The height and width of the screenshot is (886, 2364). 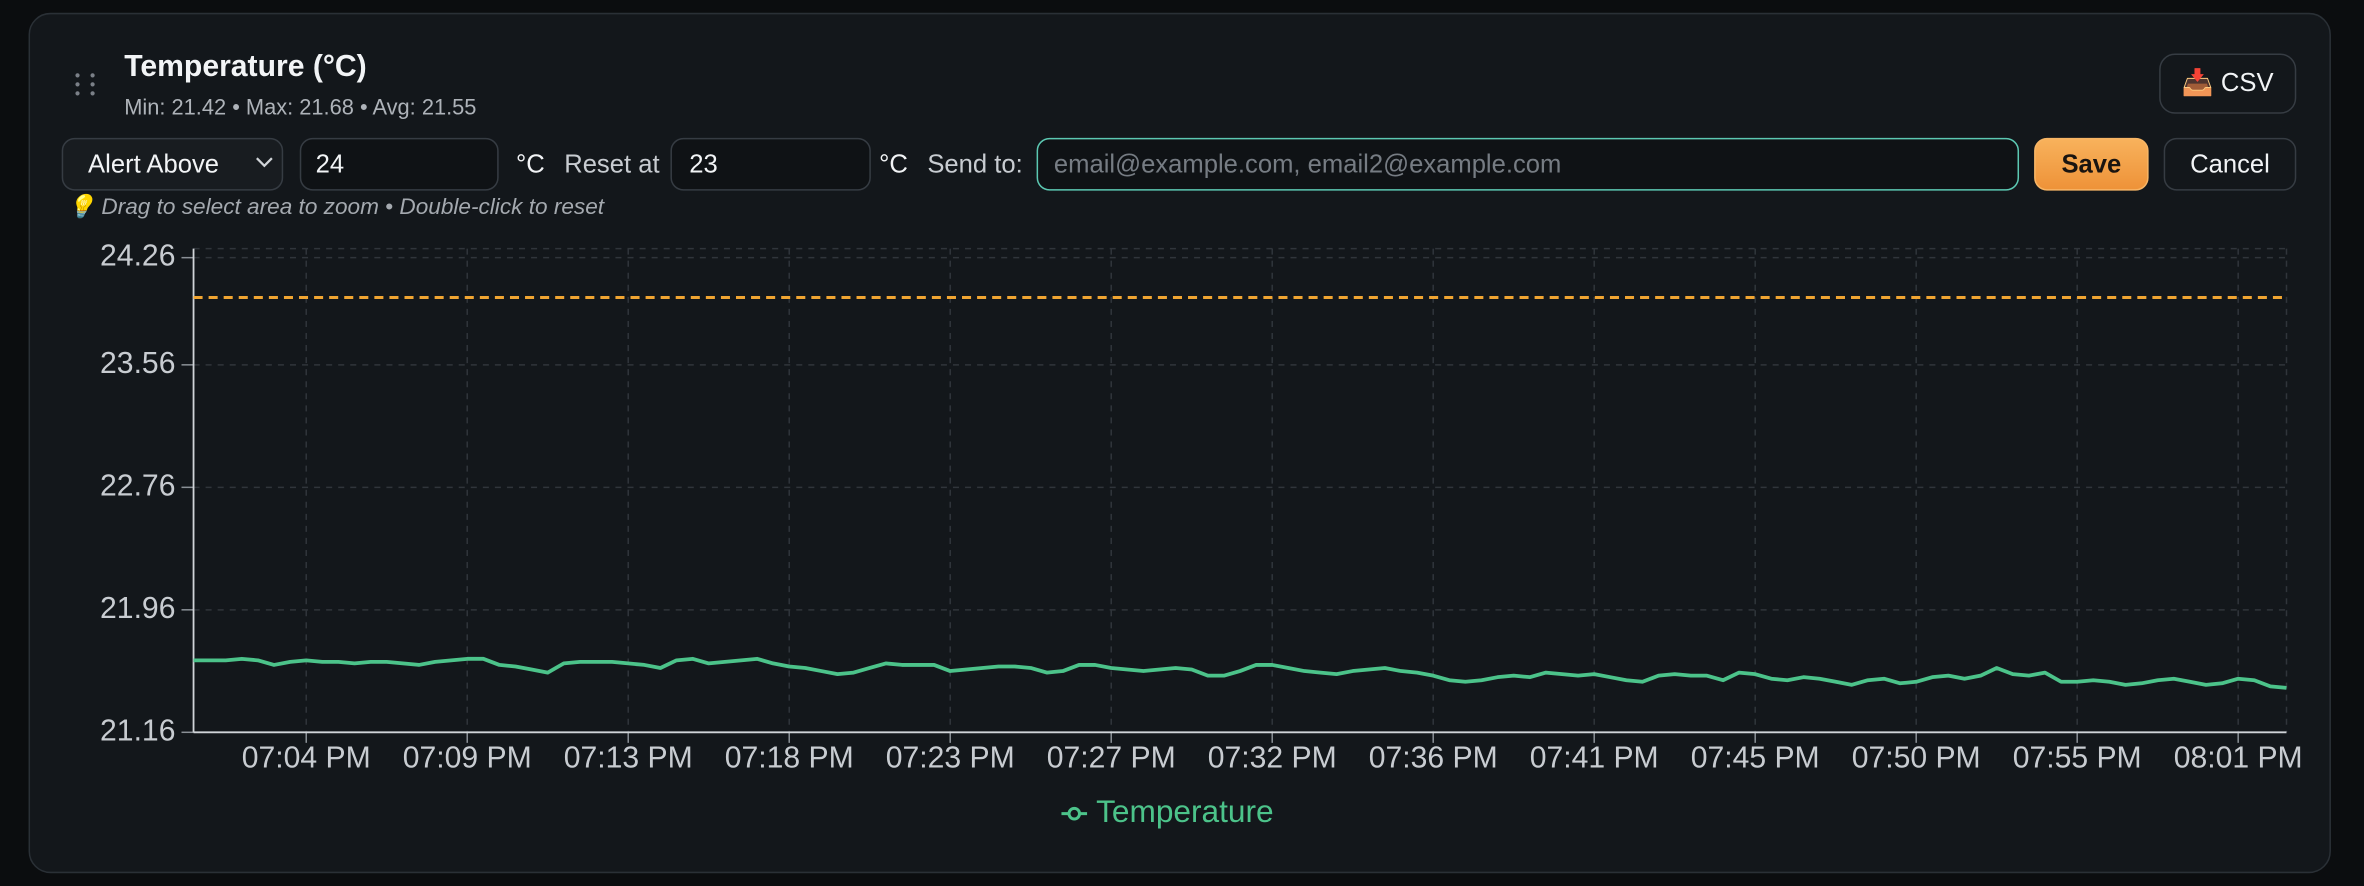 What do you see at coordinates (300, 106) in the screenshot?
I see `stats: Min: 21.42 • Max: 21.68 • Avg: 21.55` at bounding box center [300, 106].